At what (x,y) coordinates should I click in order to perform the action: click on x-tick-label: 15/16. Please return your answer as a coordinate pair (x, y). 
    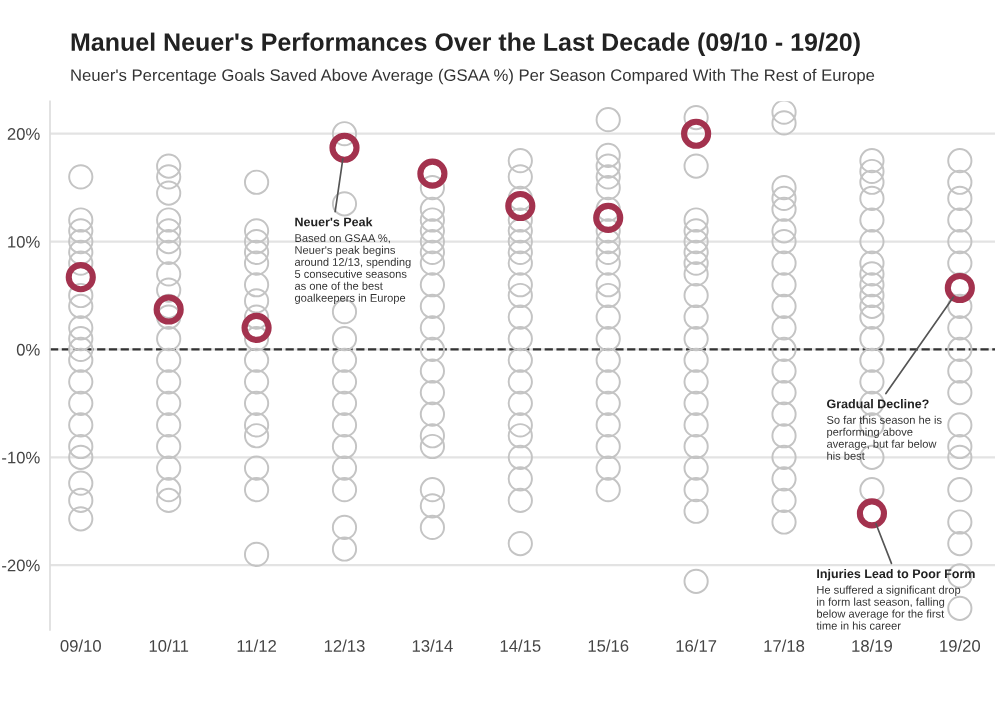
    Looking at the image, I should click on (608, 645).